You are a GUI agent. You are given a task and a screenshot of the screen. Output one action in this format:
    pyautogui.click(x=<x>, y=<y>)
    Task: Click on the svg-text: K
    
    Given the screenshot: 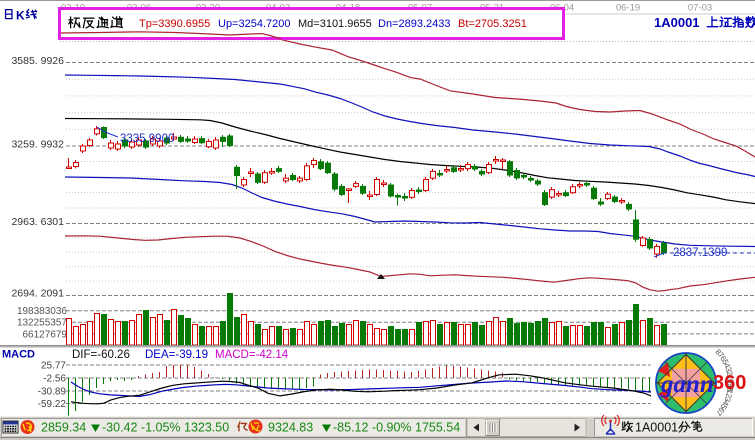 What is the action you would take?
    pyautogui.click(x=20, y=16)
    